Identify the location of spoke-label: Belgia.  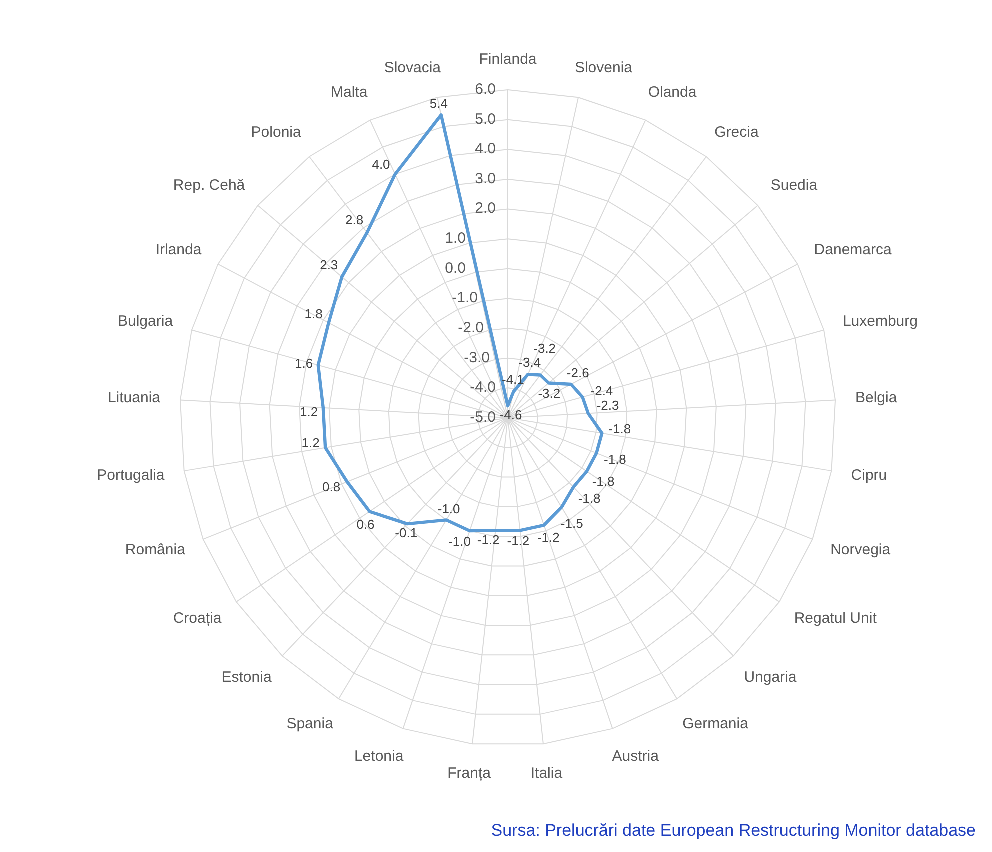
(876, 398).